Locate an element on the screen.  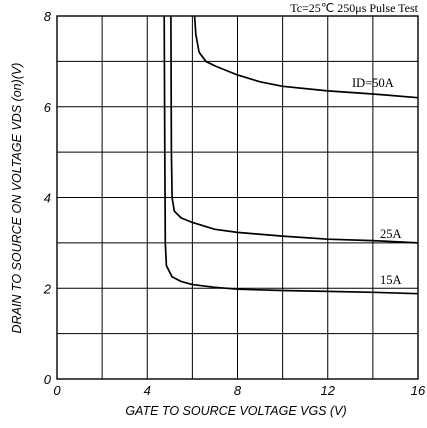
y-tick-label: 2 is located at coordinates (47, 288).